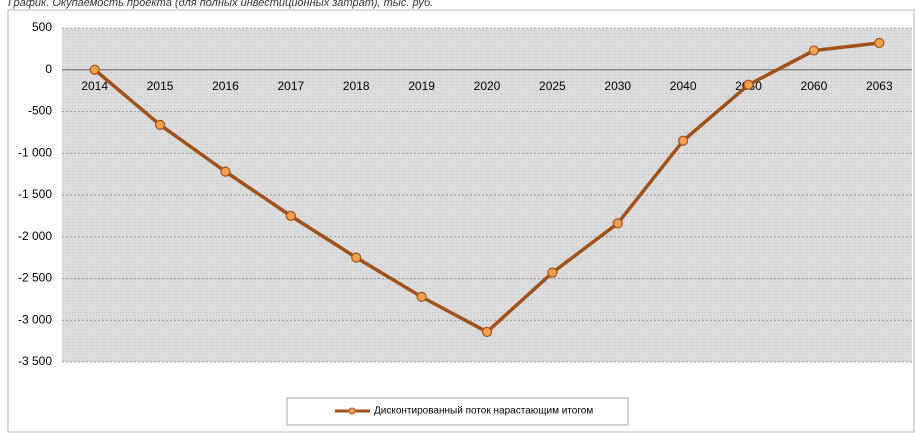 The height and width of the screenshot is (433, 915). What do you see at coordinates (48, 69) in the screenshot?
I see `y-tick-label: 0` at bounding box center [48, 69].